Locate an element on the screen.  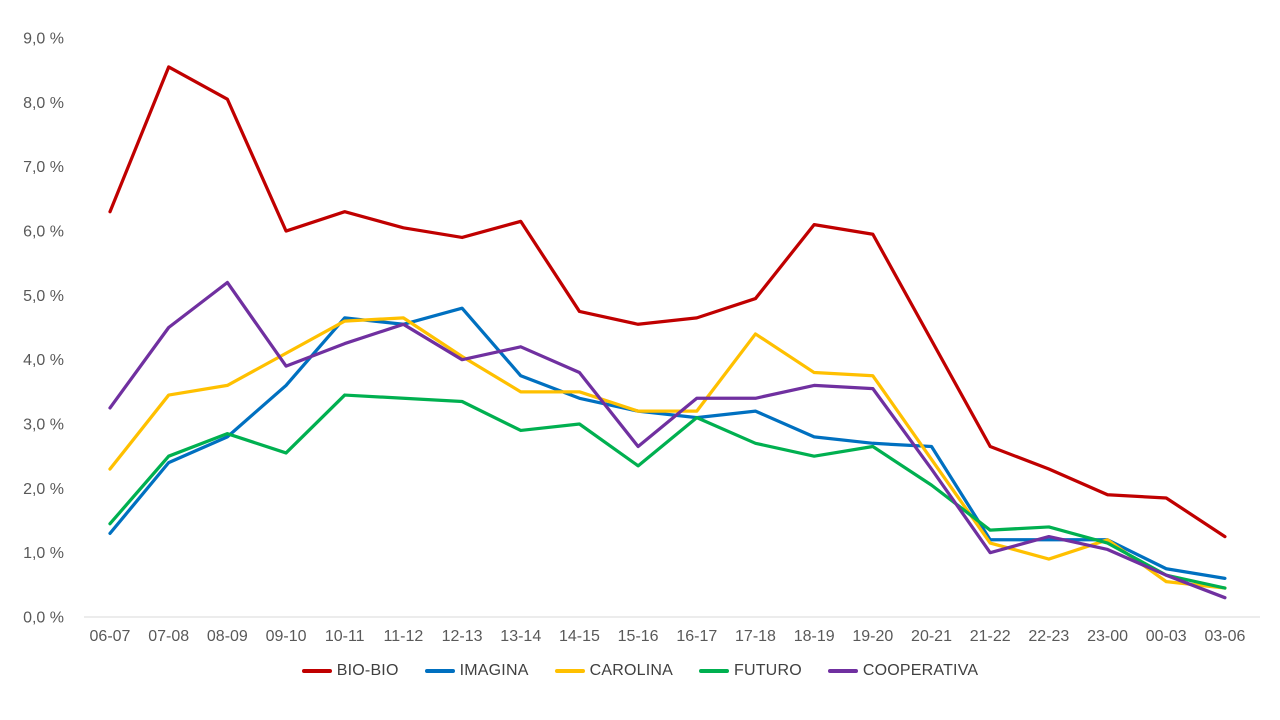
x-tick-label: 16-17 is located at coordinates (696, 636).